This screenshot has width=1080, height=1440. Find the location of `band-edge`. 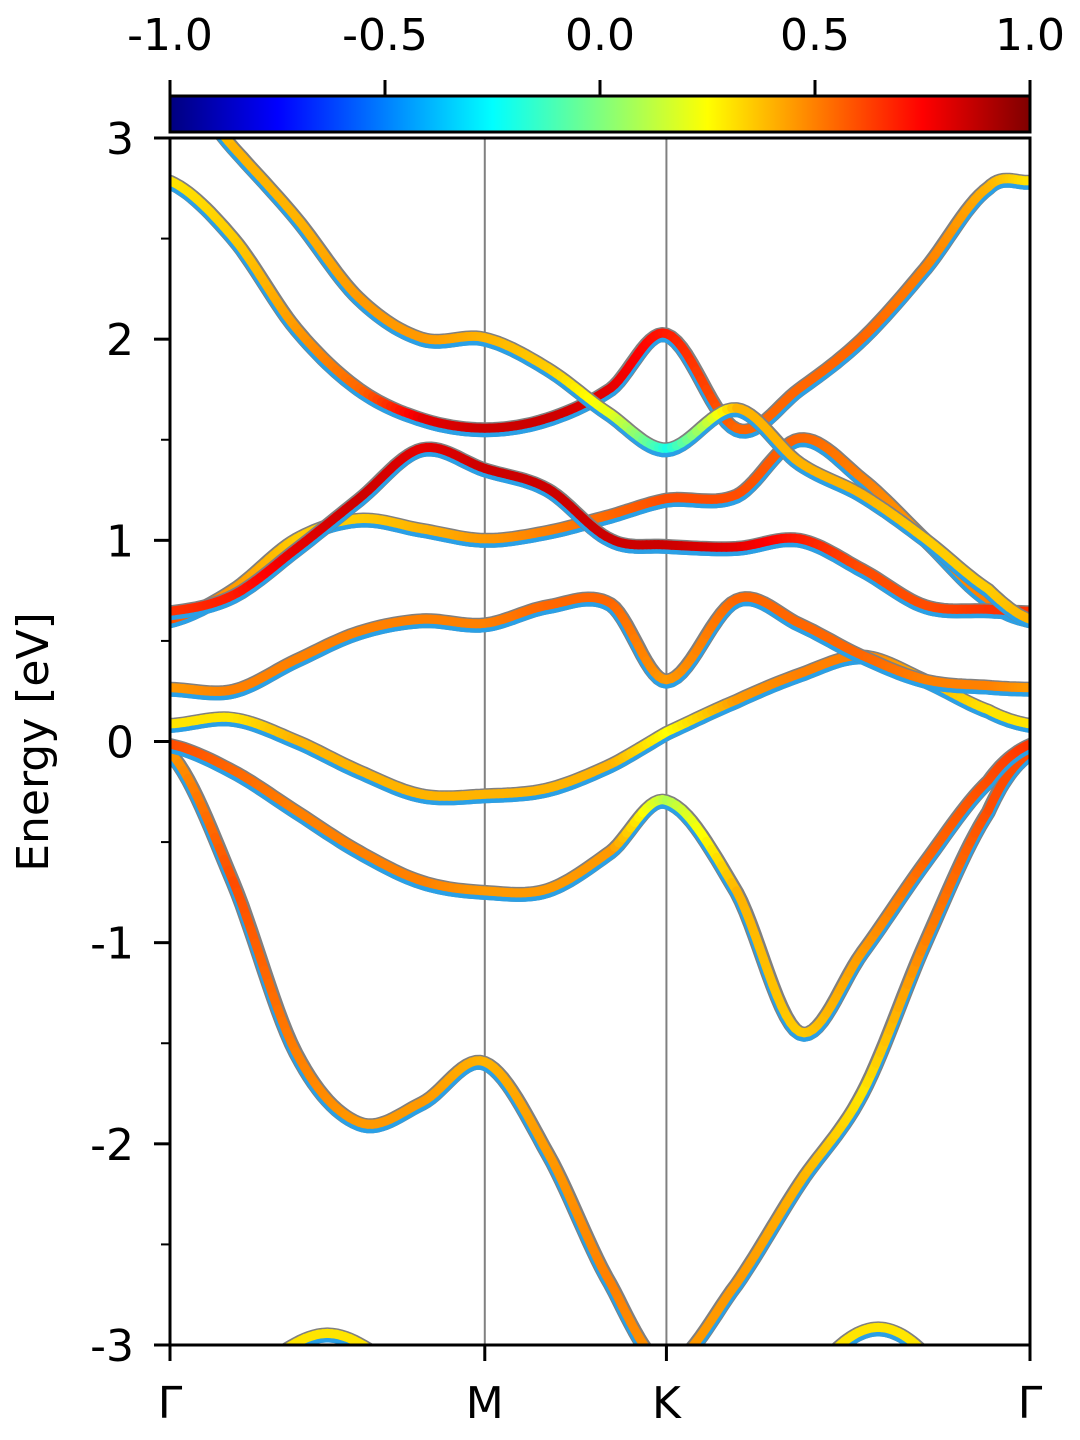

band-edge is located at coordinates (327, 1338).